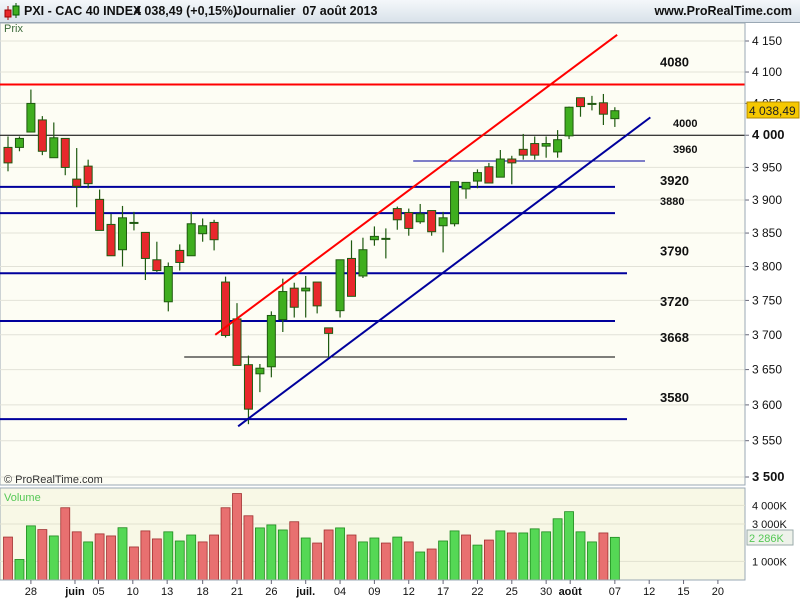  I want to click on level-label-3920: 3920, so click(674, 180).